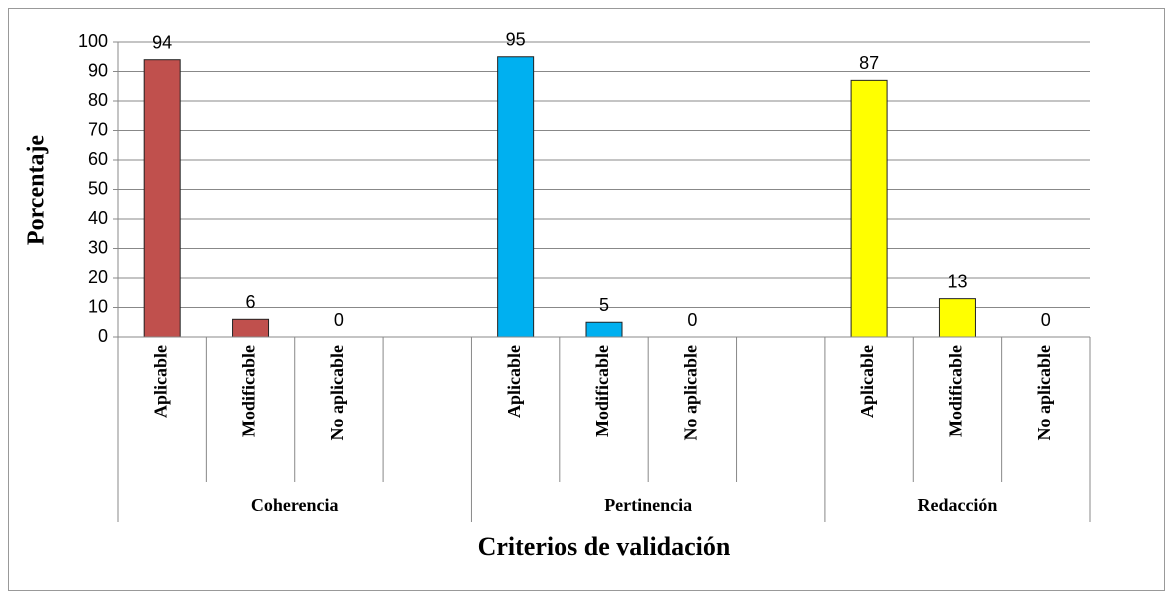 The image size is (1173, 599). What do you see at coordinates (98, 129) in the screenshot?
I see `y-tick-label: 70` at bounding box center [98, 129].